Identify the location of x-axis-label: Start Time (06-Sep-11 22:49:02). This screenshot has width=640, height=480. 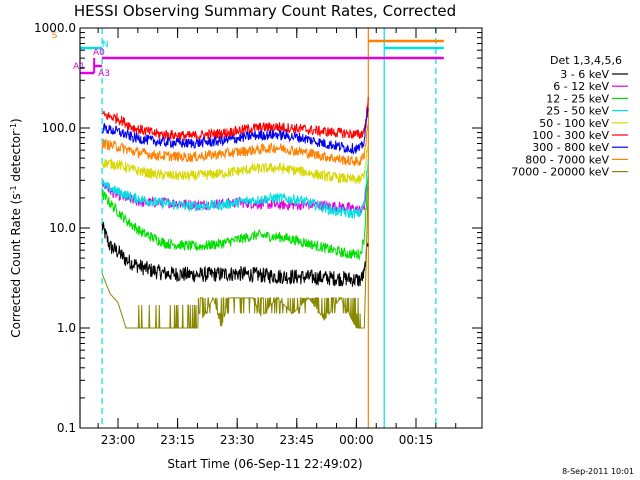
(264, 464).